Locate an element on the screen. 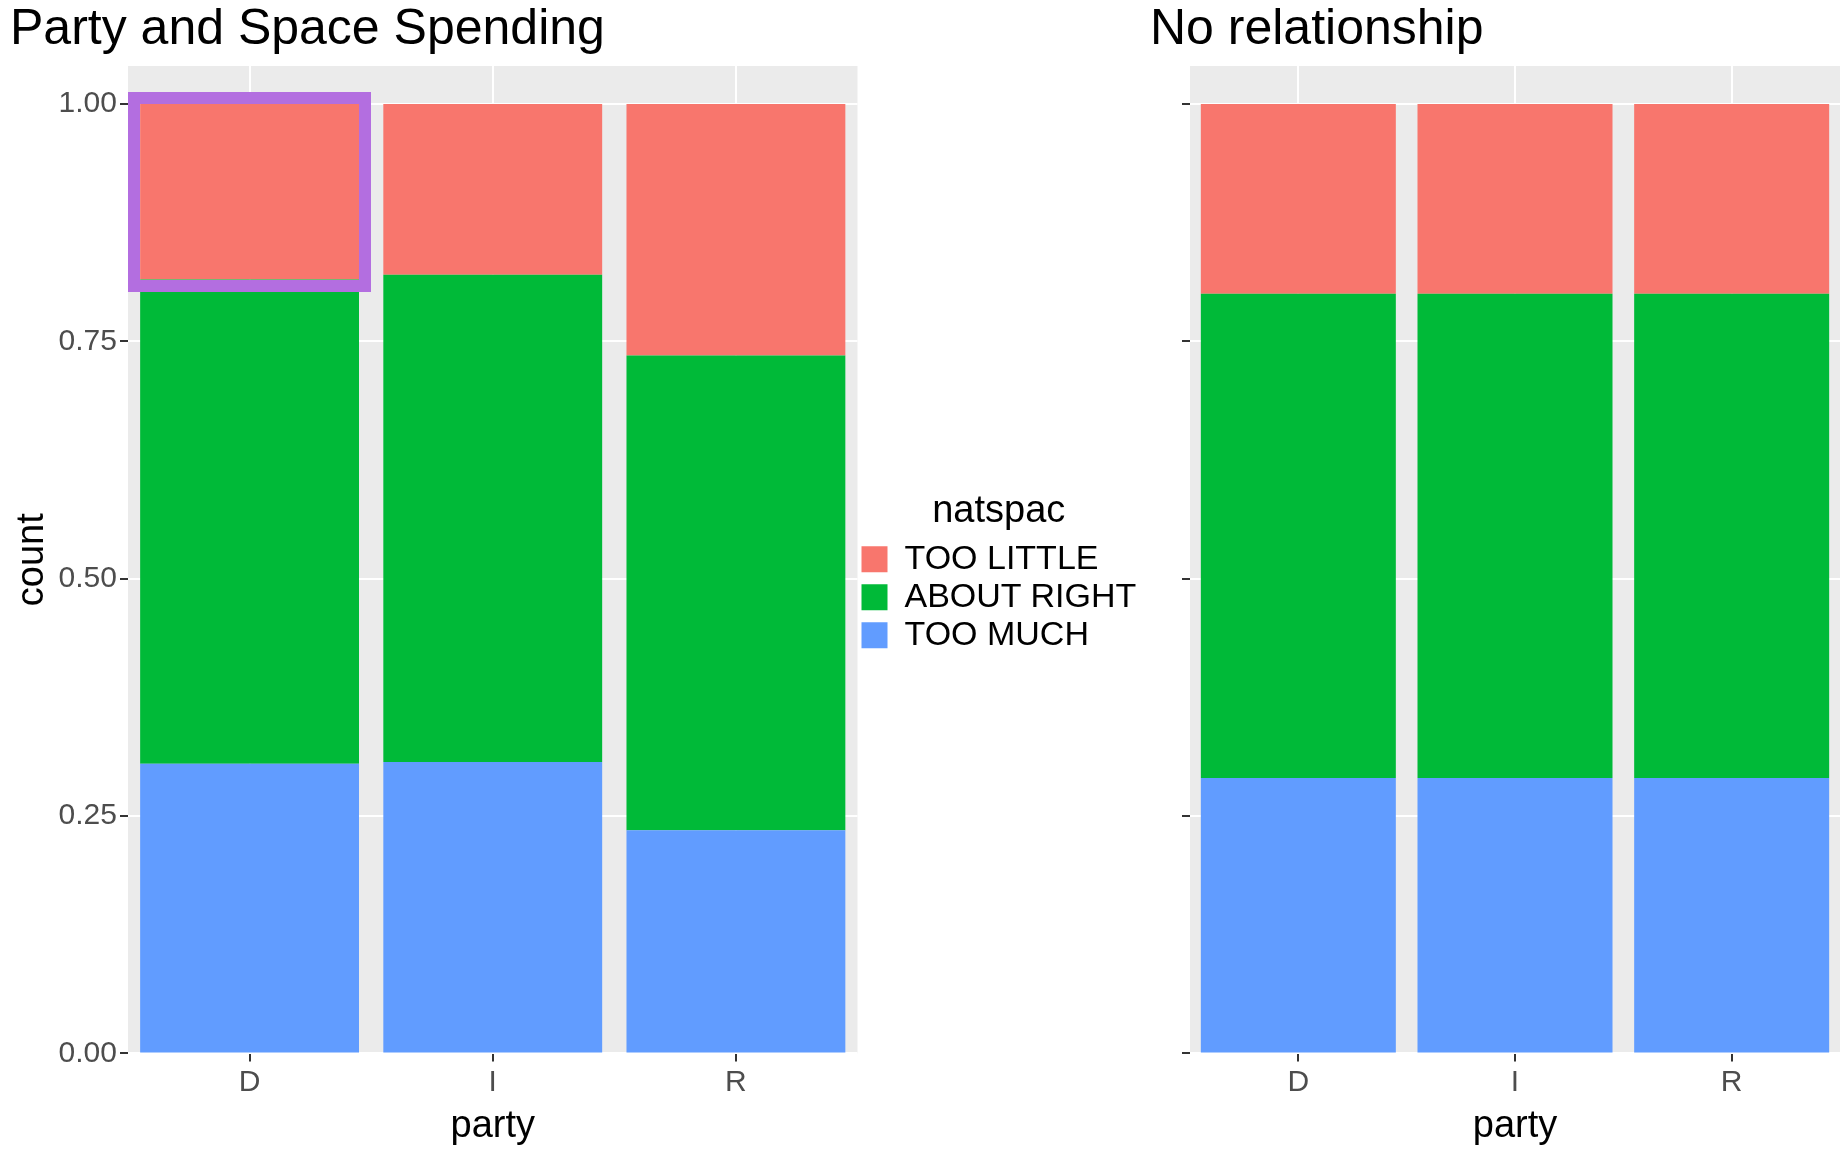 The image size is (1842, 1149). chart-title: Party and Space Spending is located at coordinates (307, 27).